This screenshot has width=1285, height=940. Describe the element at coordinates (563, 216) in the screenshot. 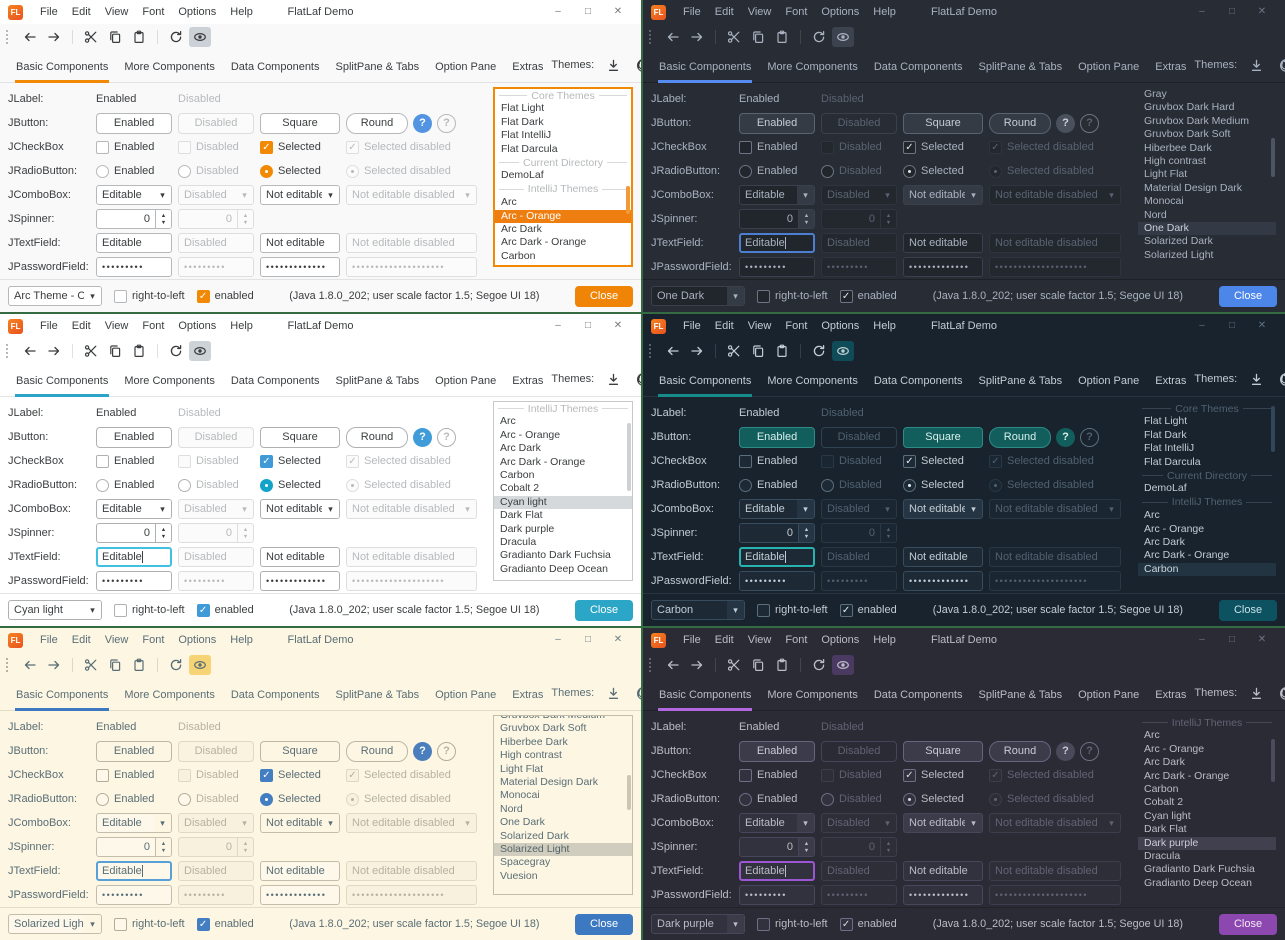

I see `theme-list-item-arc-orange: Arc - Orange` at that location.